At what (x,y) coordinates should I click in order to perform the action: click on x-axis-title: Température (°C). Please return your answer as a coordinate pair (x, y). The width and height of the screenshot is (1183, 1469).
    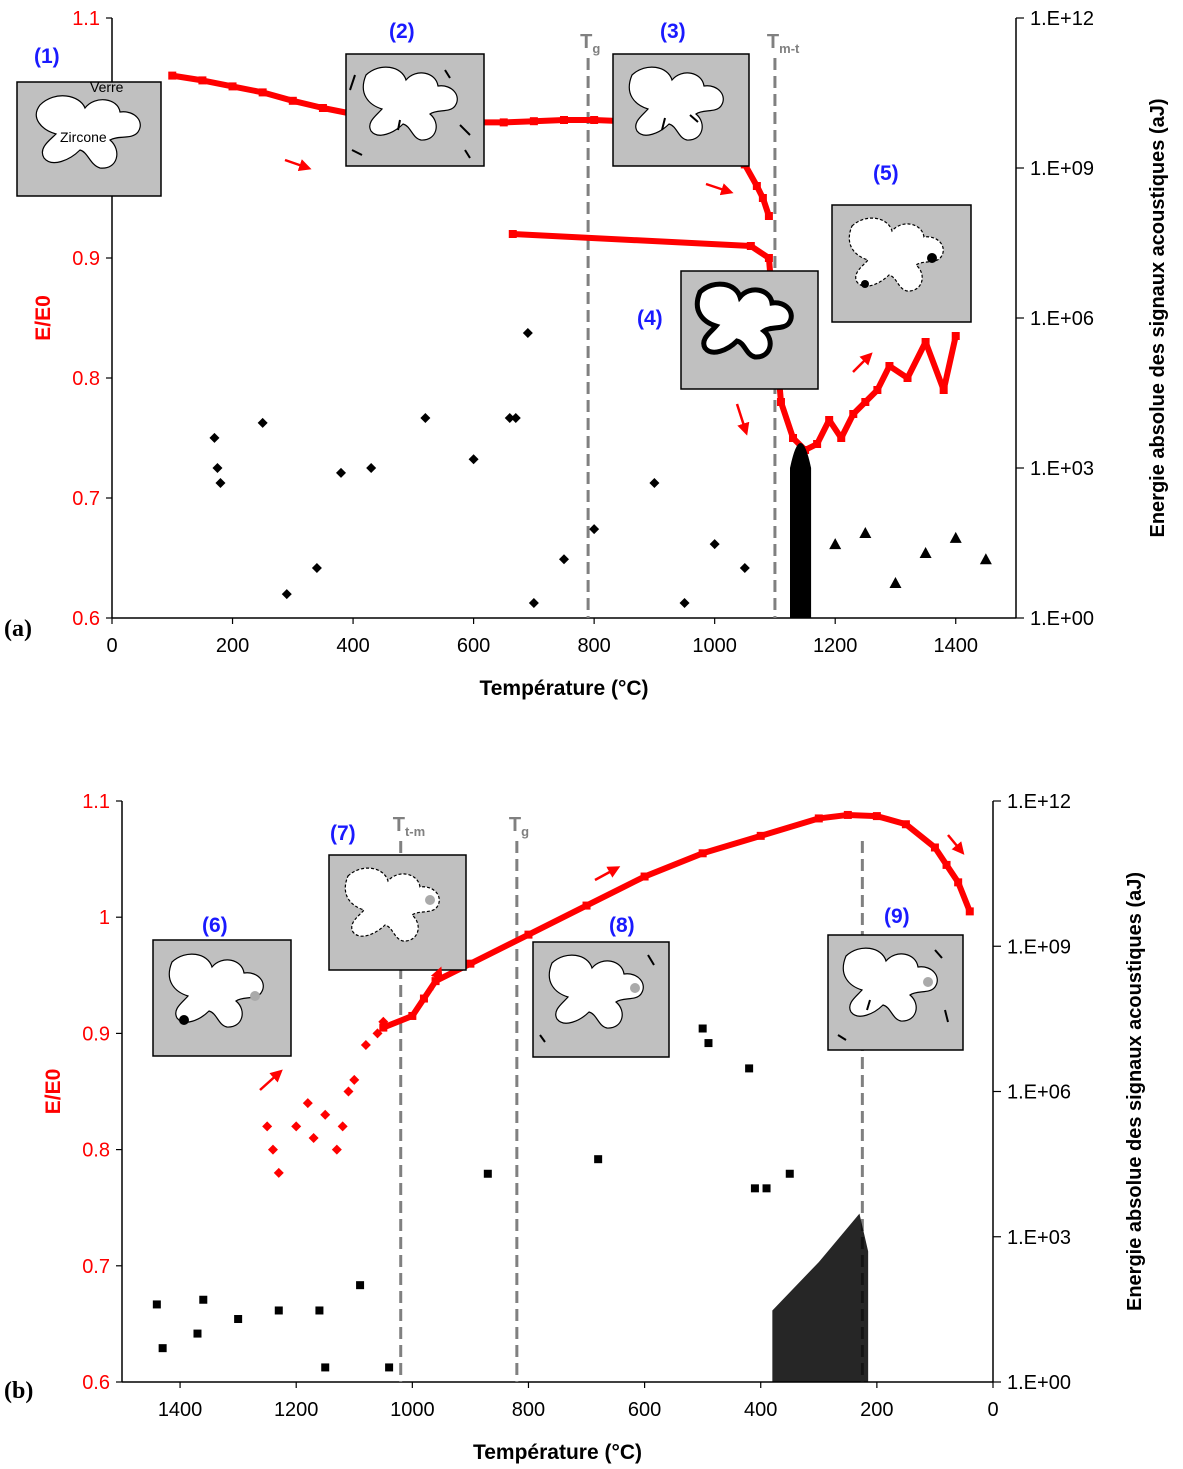
    Looking at the image, I should click on (557, 1452).